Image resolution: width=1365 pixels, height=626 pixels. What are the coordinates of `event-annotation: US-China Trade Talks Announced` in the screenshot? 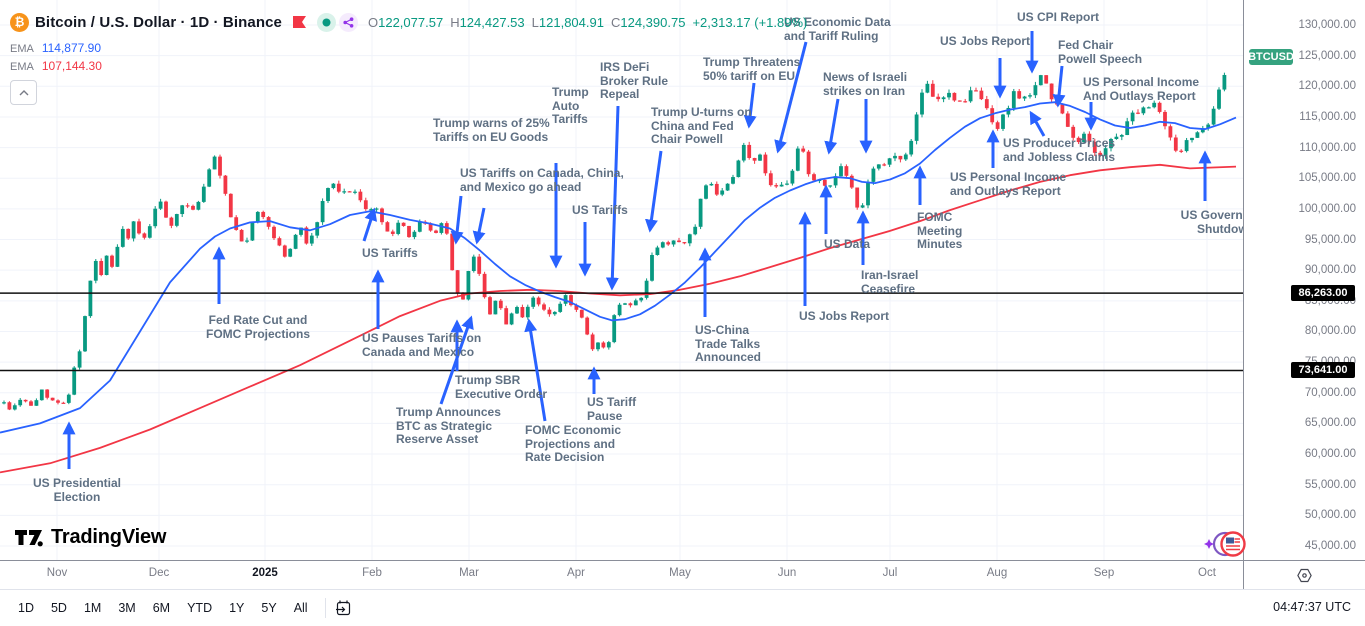 It's located at (728, 343).